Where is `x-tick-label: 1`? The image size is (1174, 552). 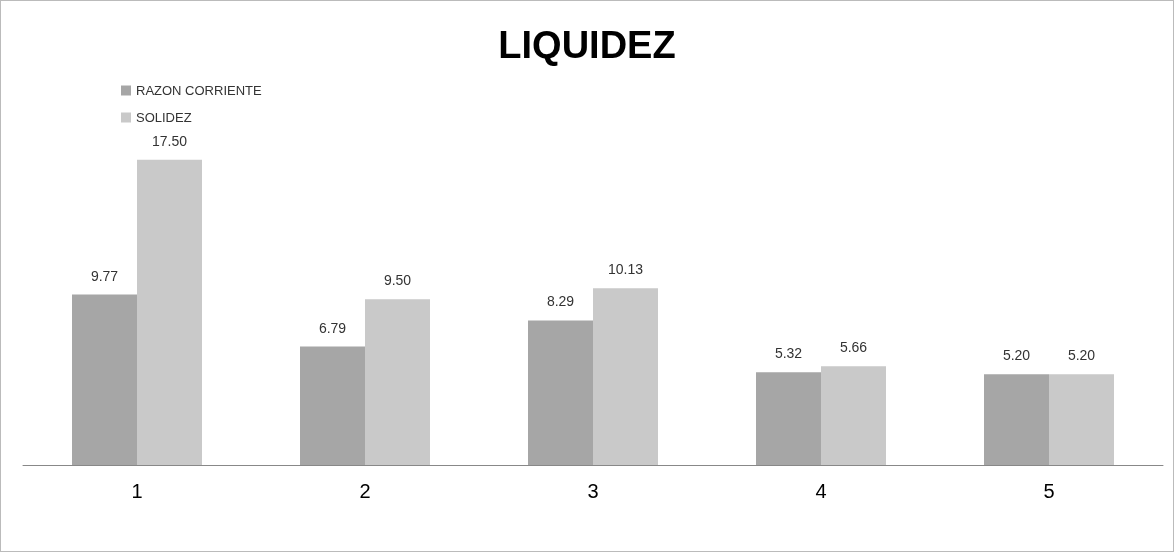
x-tick-label: 1 is located at coordinates (137, 491).